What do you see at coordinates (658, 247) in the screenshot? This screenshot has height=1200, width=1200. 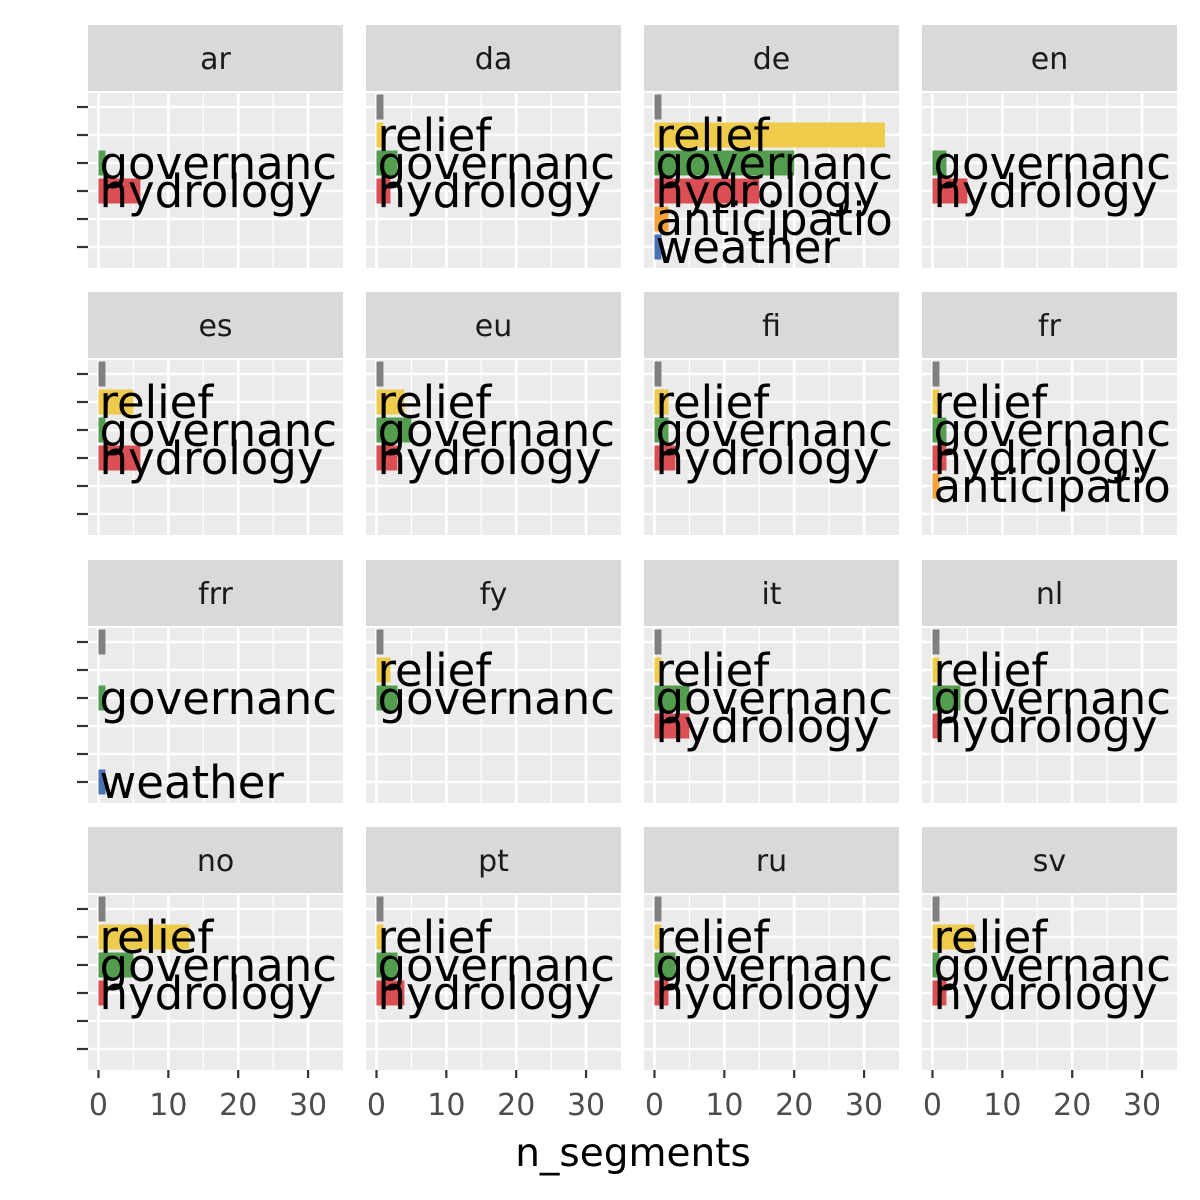 I see `bar-weather` at bounding box center [658, 247].